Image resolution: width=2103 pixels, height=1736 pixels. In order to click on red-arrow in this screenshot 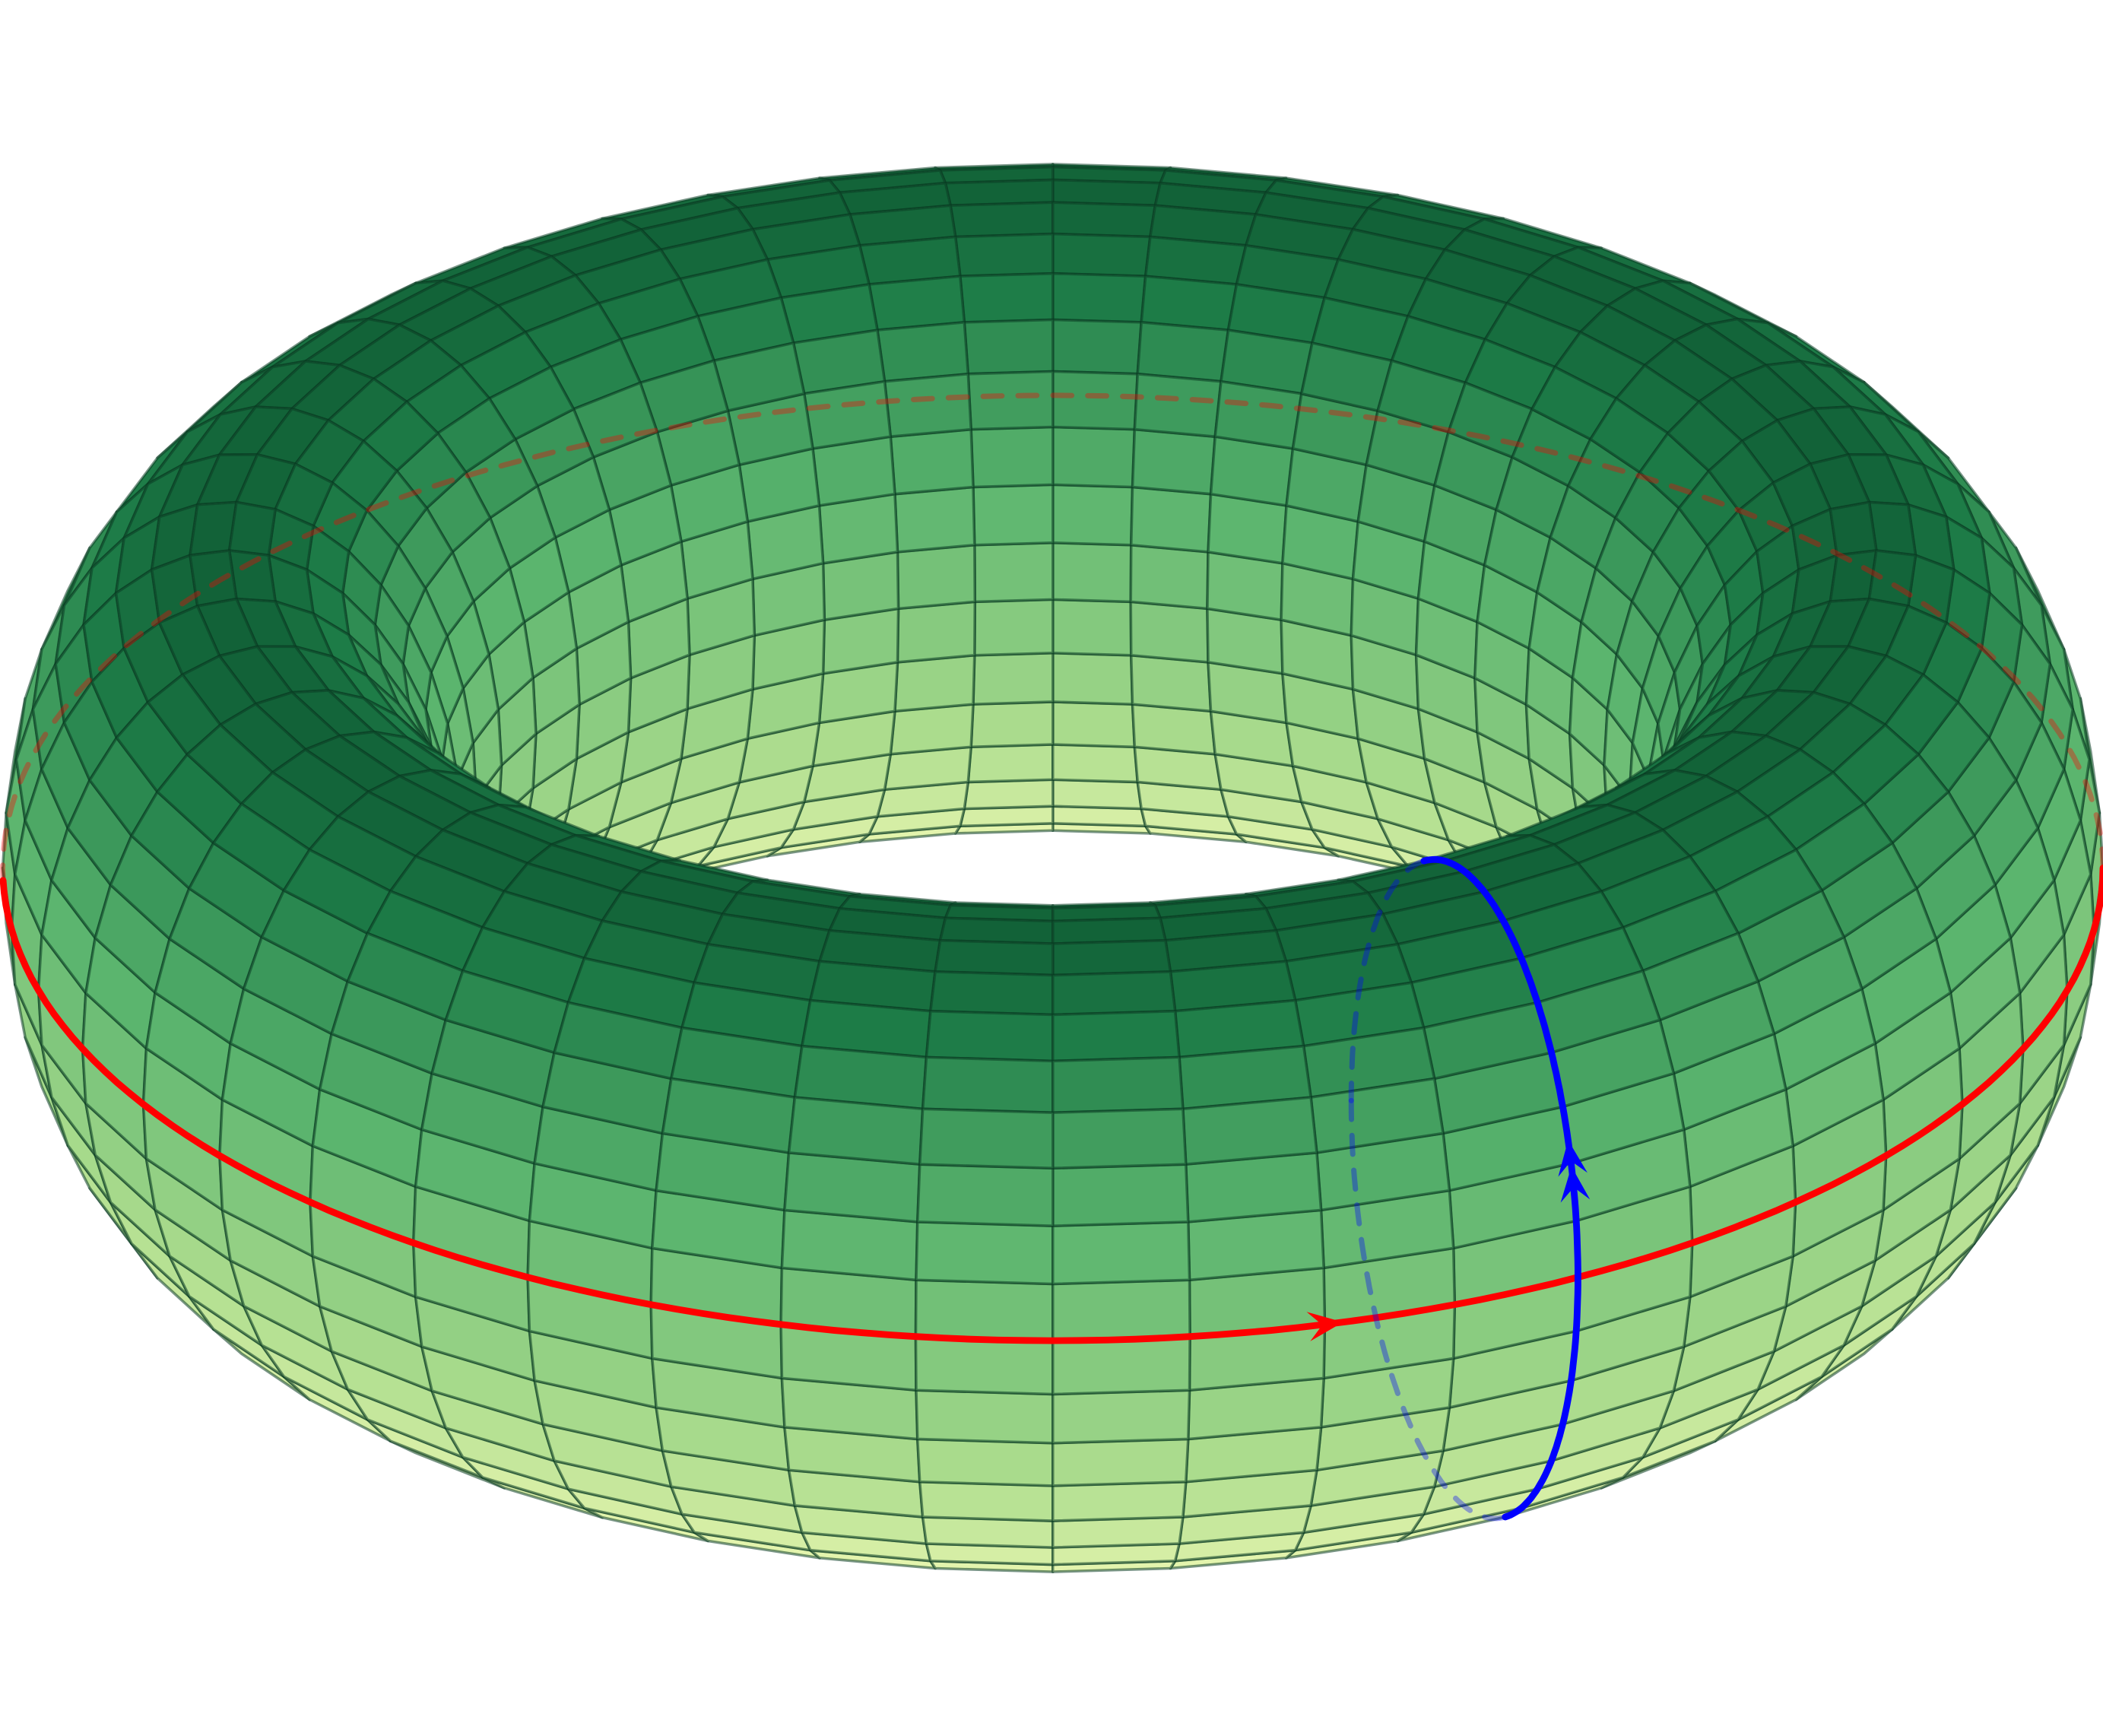, I will do `click(1324, 1326)`.